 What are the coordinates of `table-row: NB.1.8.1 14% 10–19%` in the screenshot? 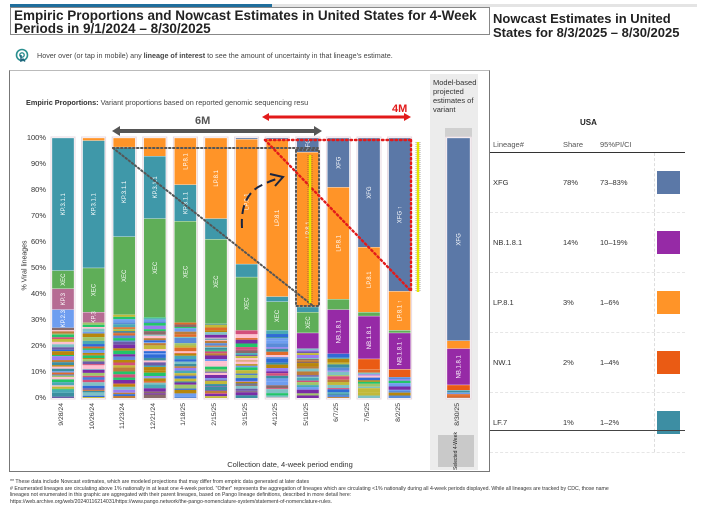 It's located at (587, 243).